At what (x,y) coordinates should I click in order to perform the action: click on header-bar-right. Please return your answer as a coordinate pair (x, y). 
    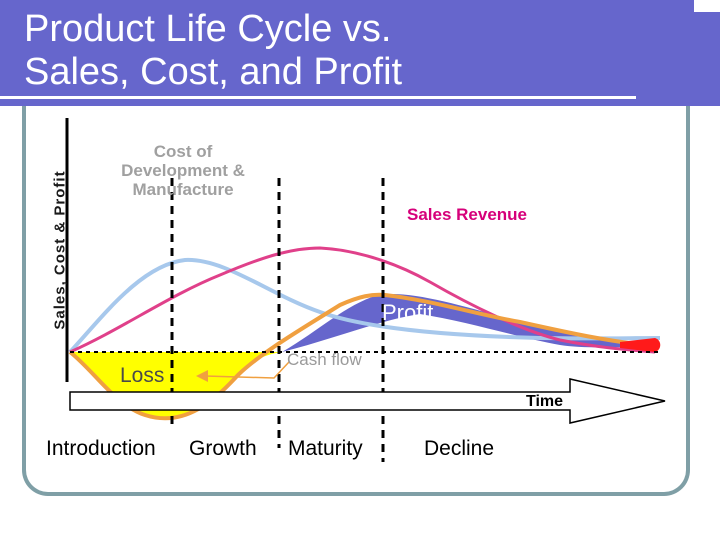
    Looking at the image, I should click on (707, 59).